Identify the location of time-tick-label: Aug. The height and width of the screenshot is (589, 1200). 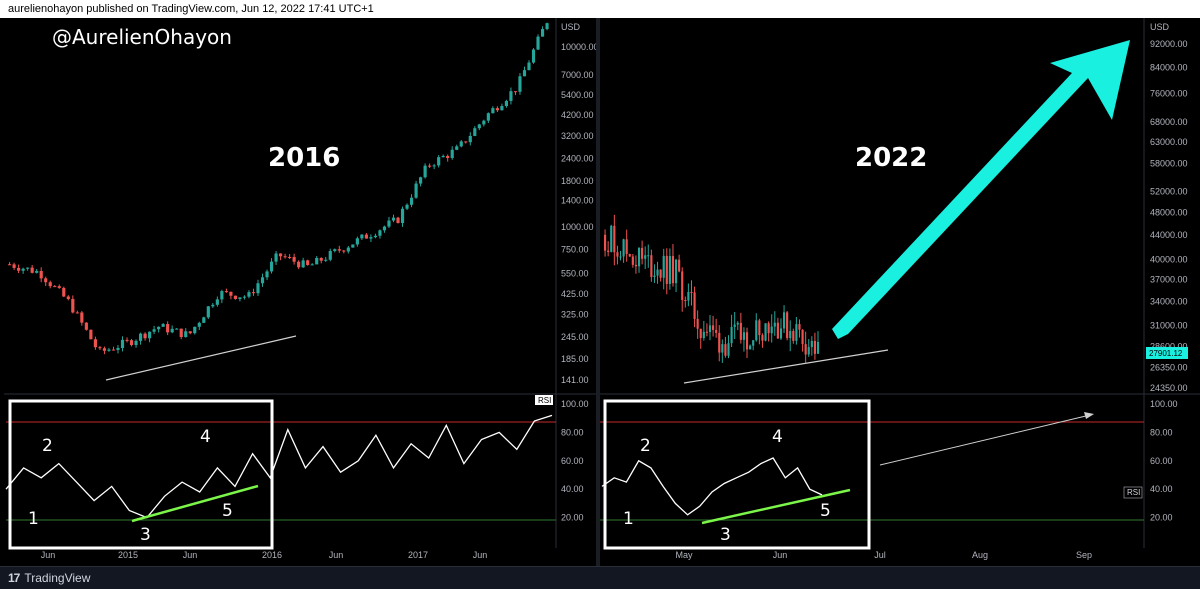
(980, 555).